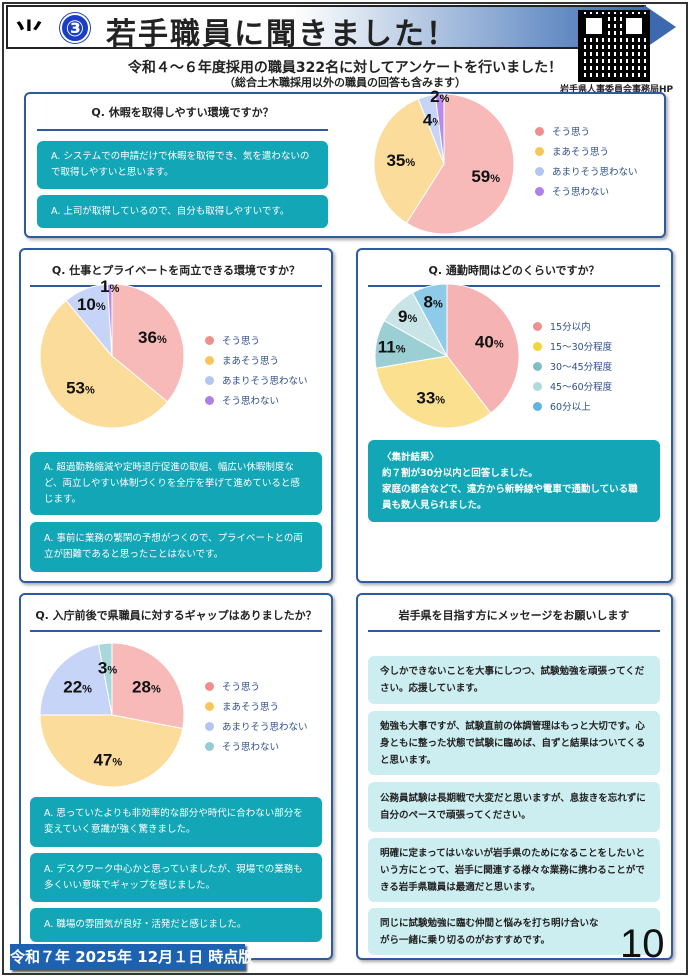 Image resolution: width=690 pixels, height=977 pixels. I want to click on legend-item: 15～30分程度, so click(572, 346).